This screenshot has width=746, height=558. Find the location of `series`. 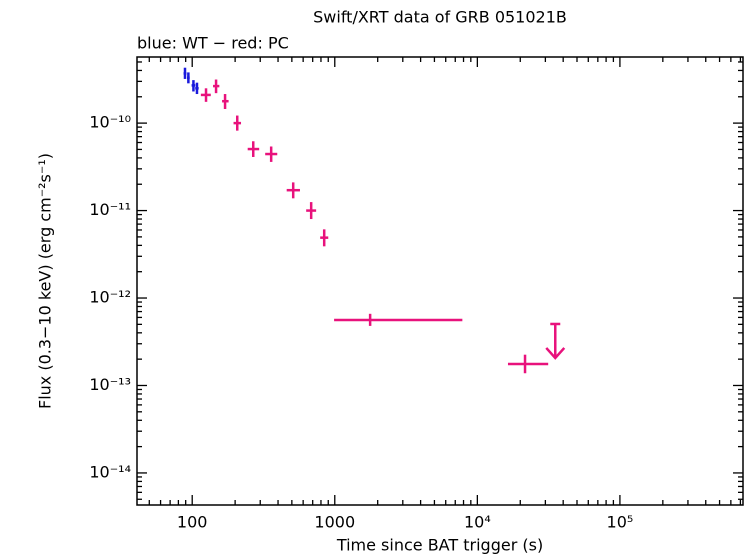

series is located at coordinates (191, 81).